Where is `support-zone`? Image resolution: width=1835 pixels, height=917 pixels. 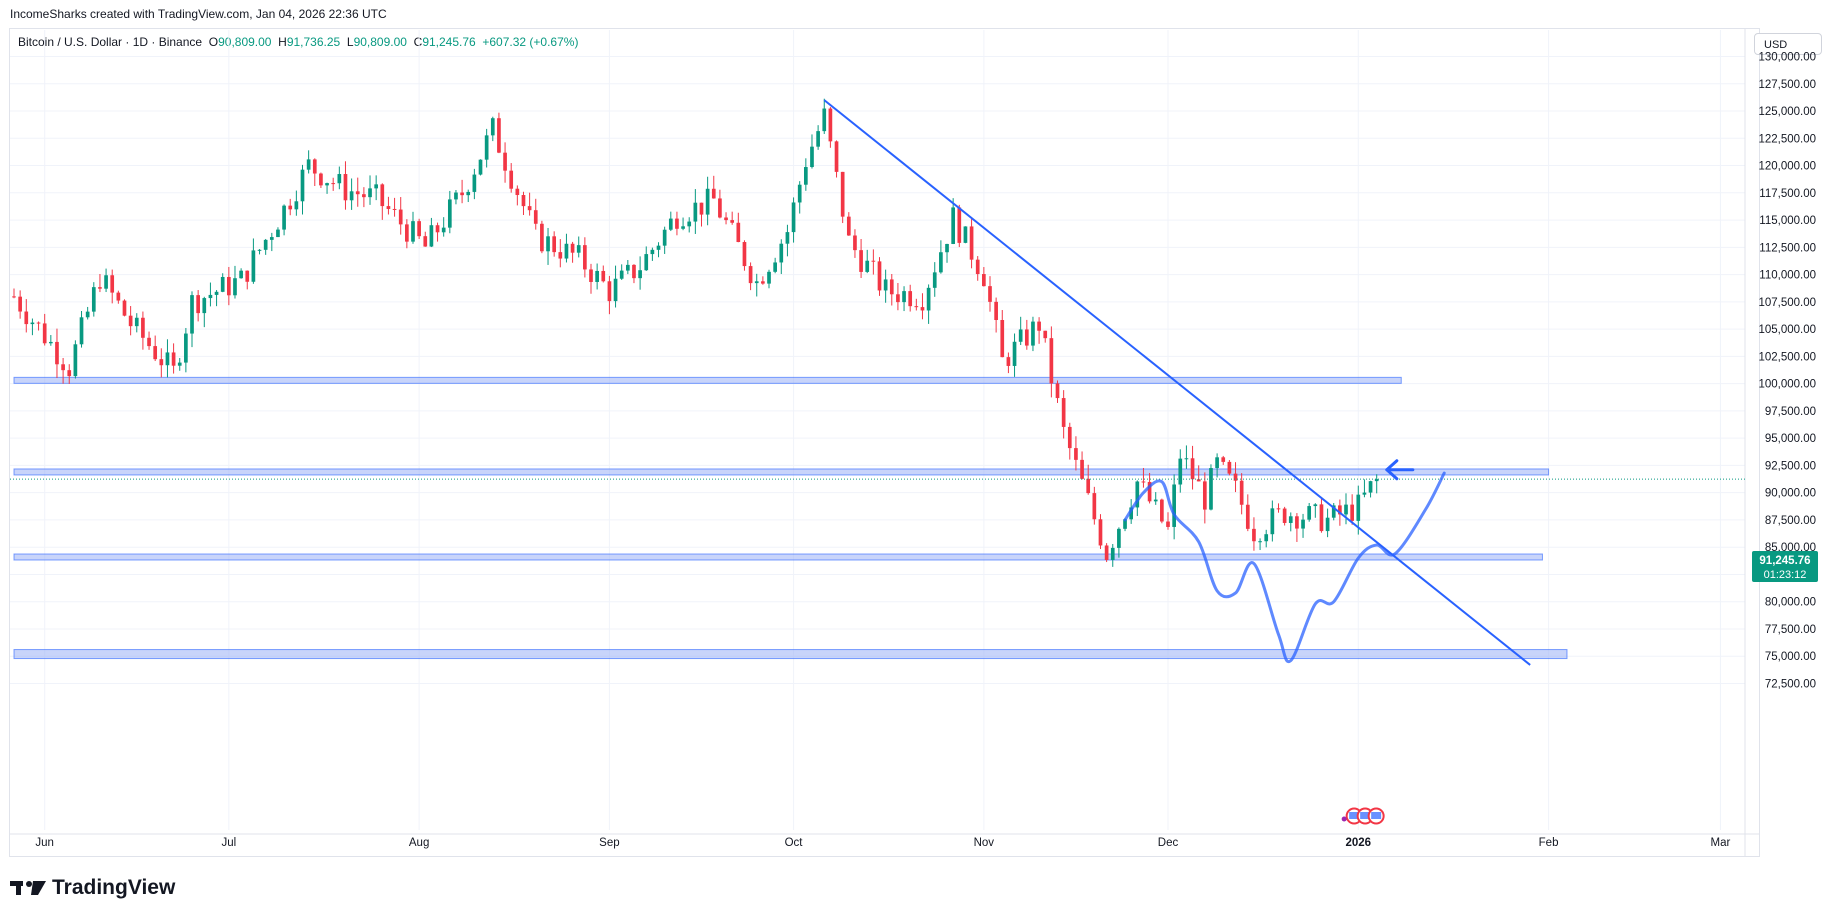
support-zone is located at coordinates (778, 557).